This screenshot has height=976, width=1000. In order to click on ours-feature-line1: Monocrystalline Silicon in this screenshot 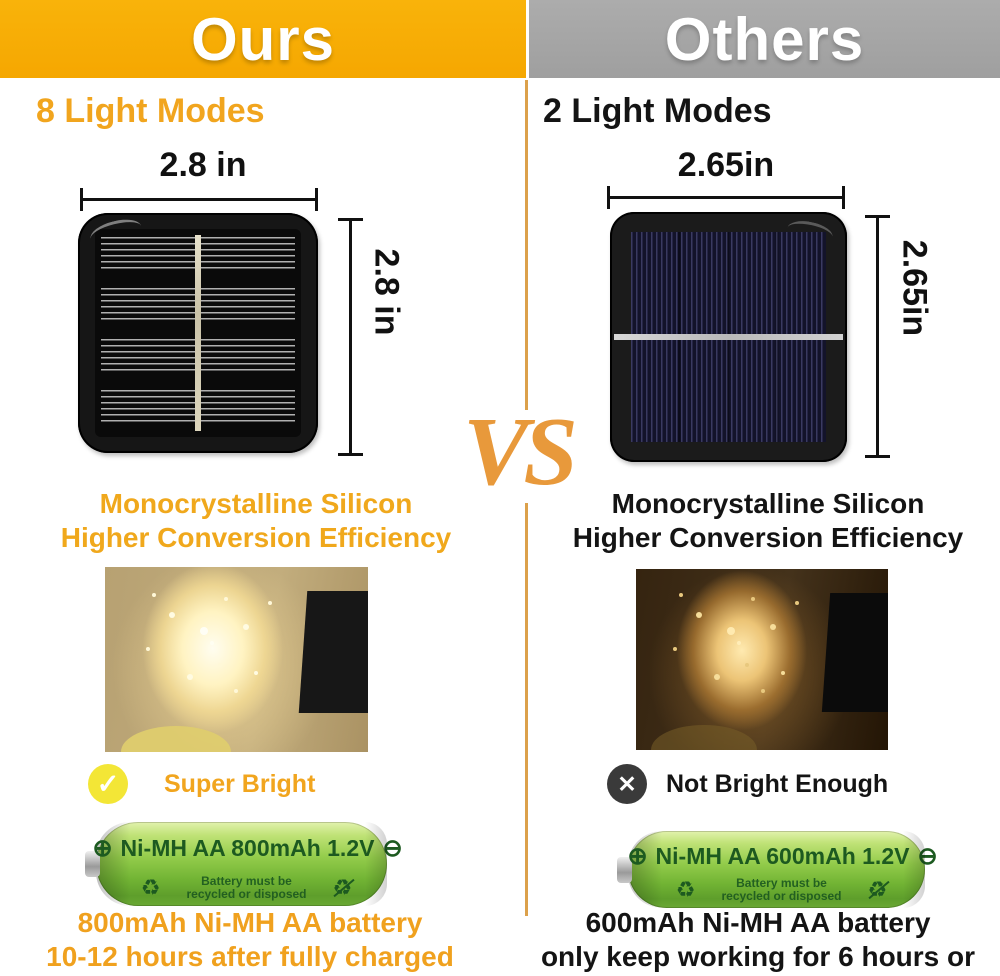, I will do `click(256, 503)`.